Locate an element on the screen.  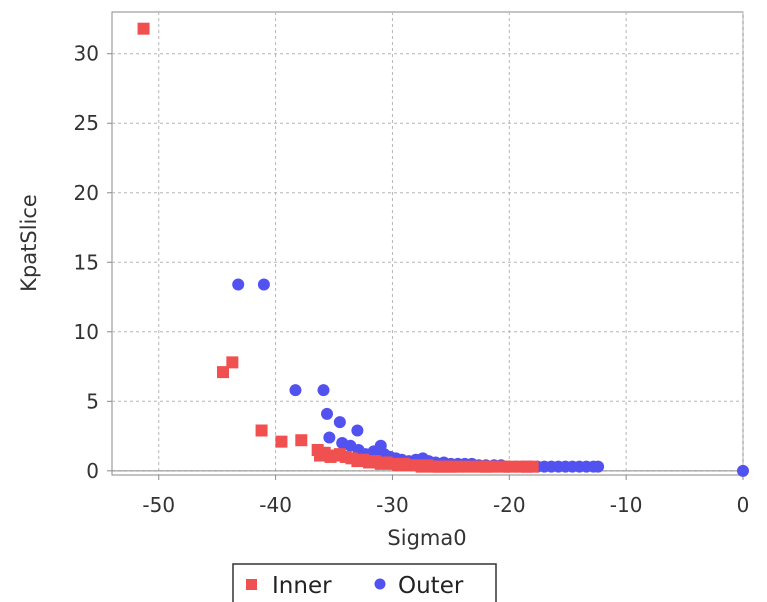
y-tick-label-1: 5 is located at coordinates (92, 401).